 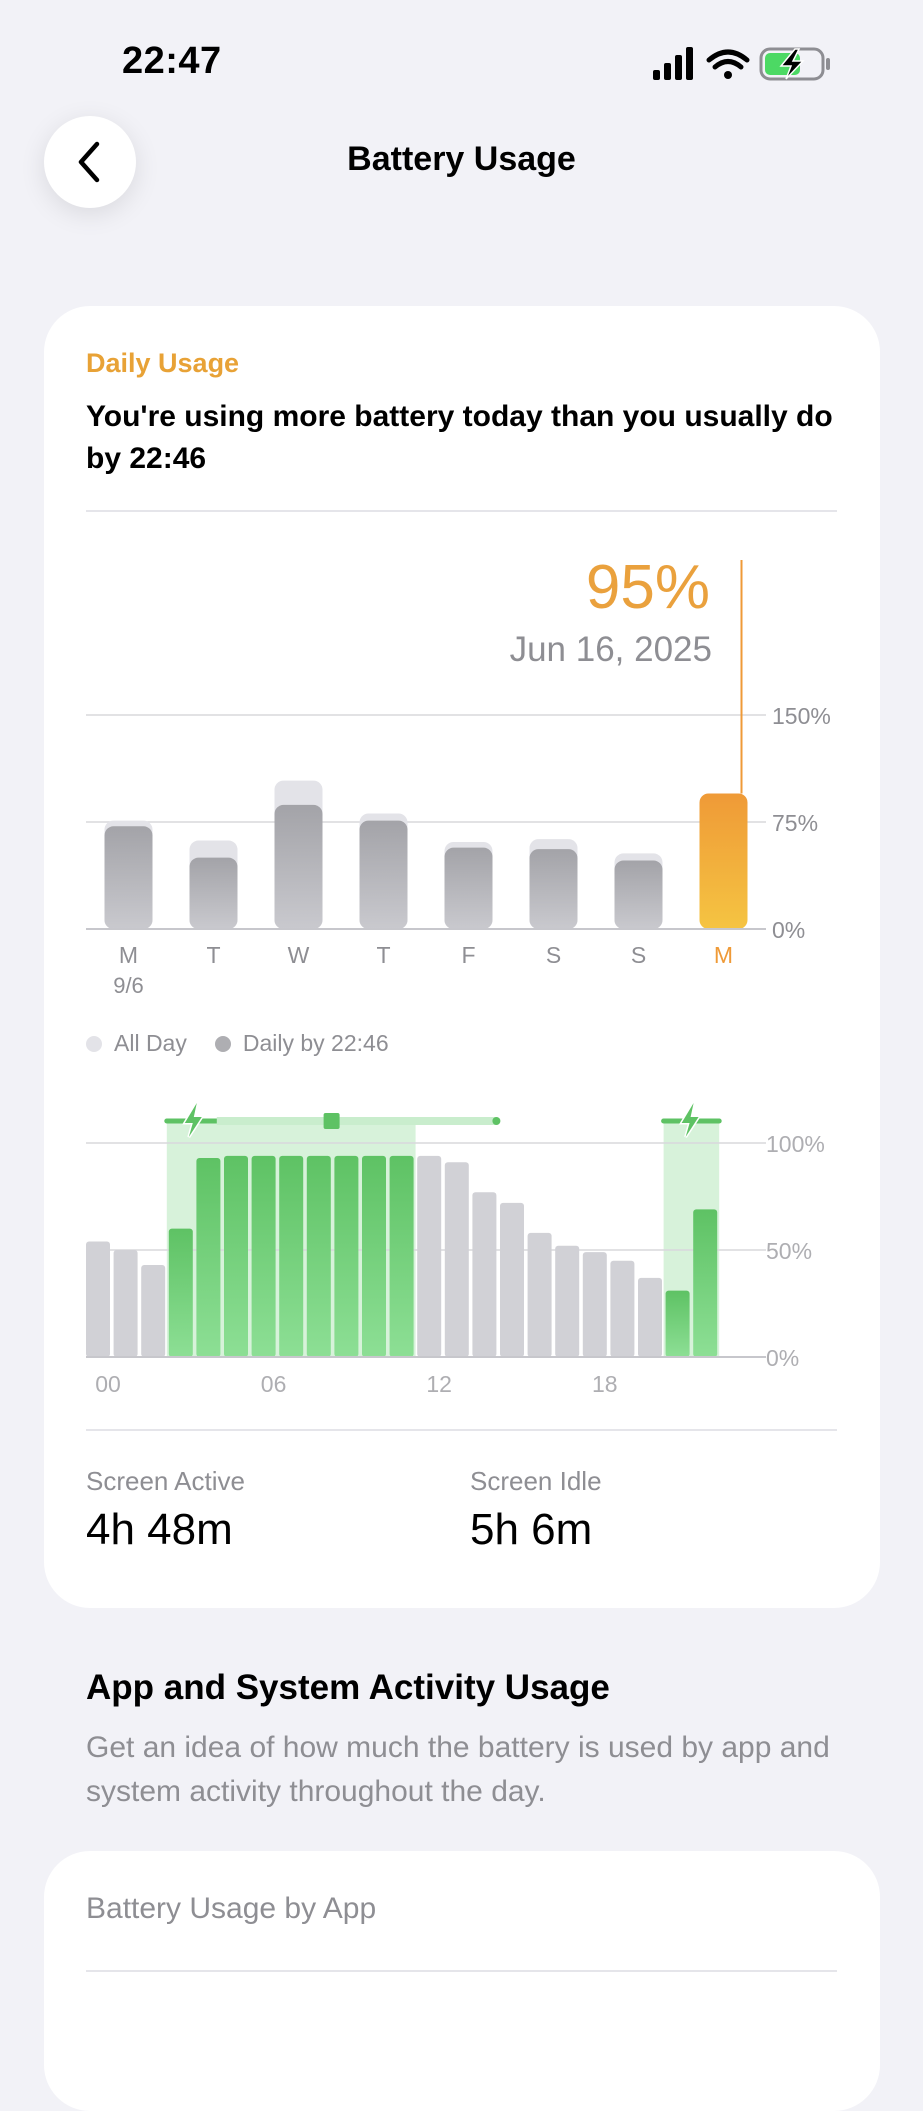 What do you see at coordinates (315, 1043) in the screenshot?
I see `legend-daily-by-label: Daily by 22:46` at bounding box center [315, 1043].